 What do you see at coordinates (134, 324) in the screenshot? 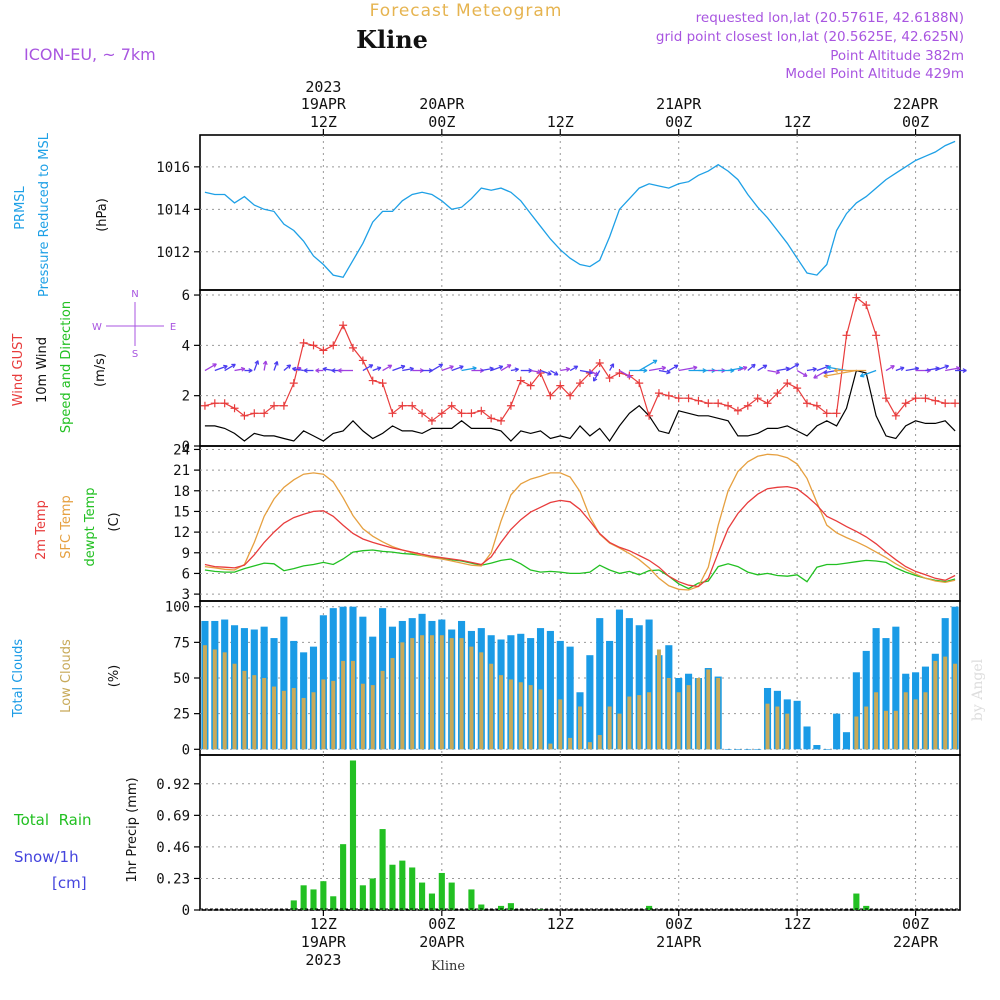
I see `wind-compass: N S W E` at bounding box center [134, 324].